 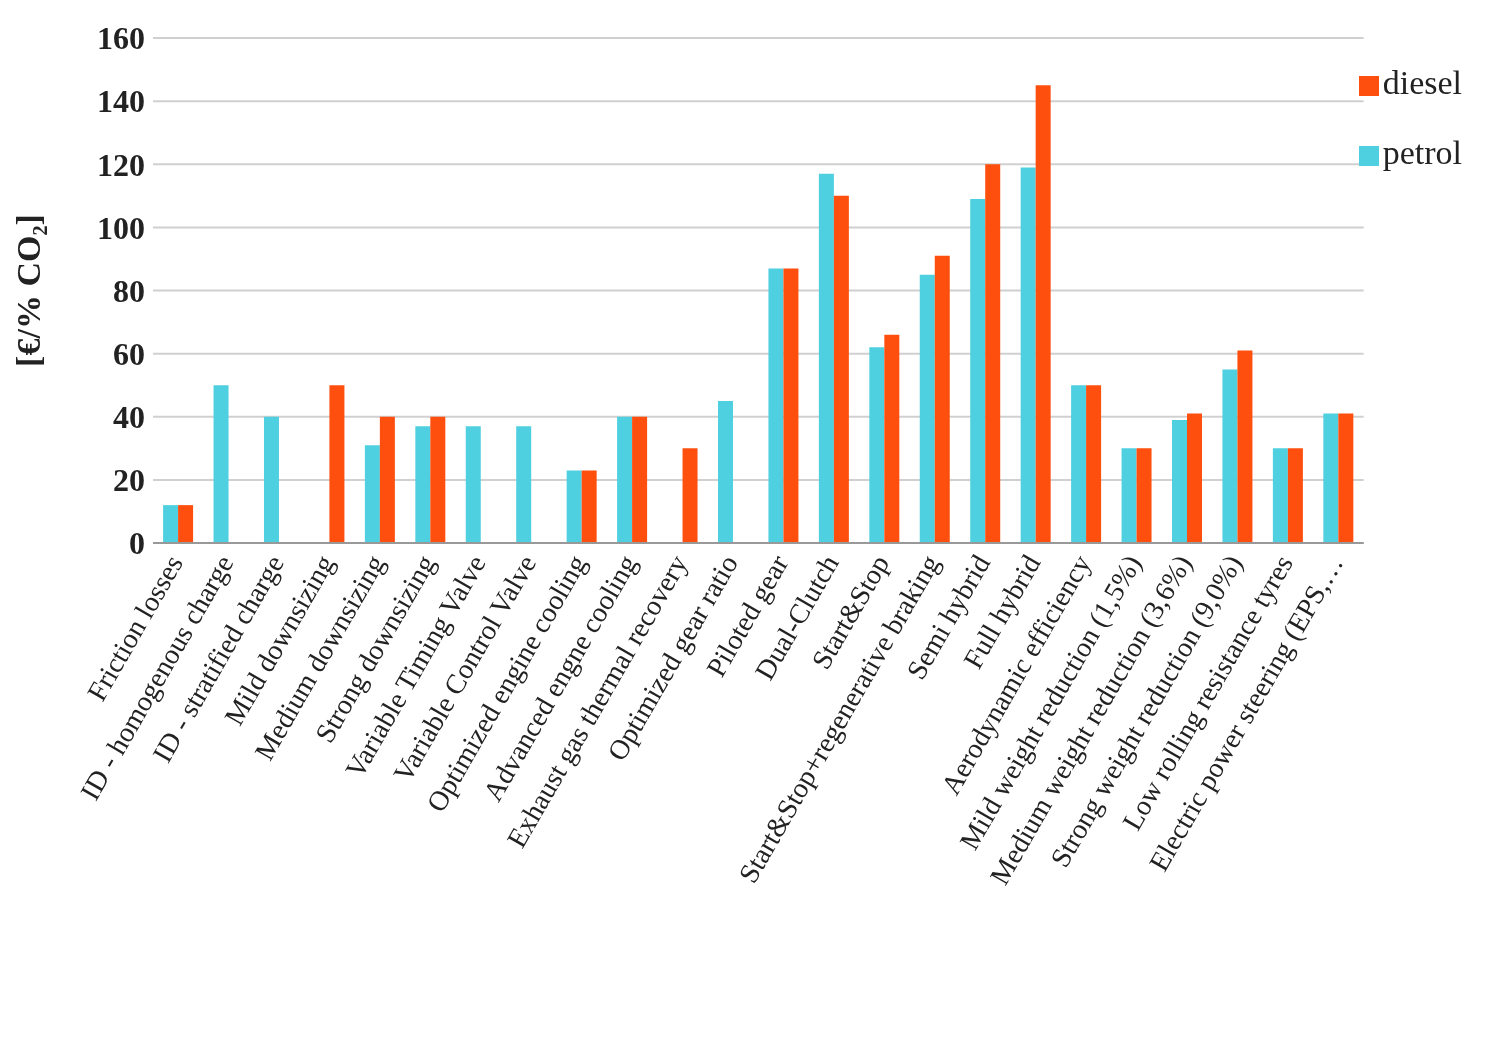 I want to click on y-tick-label: 120, so click(x=121, y=164).